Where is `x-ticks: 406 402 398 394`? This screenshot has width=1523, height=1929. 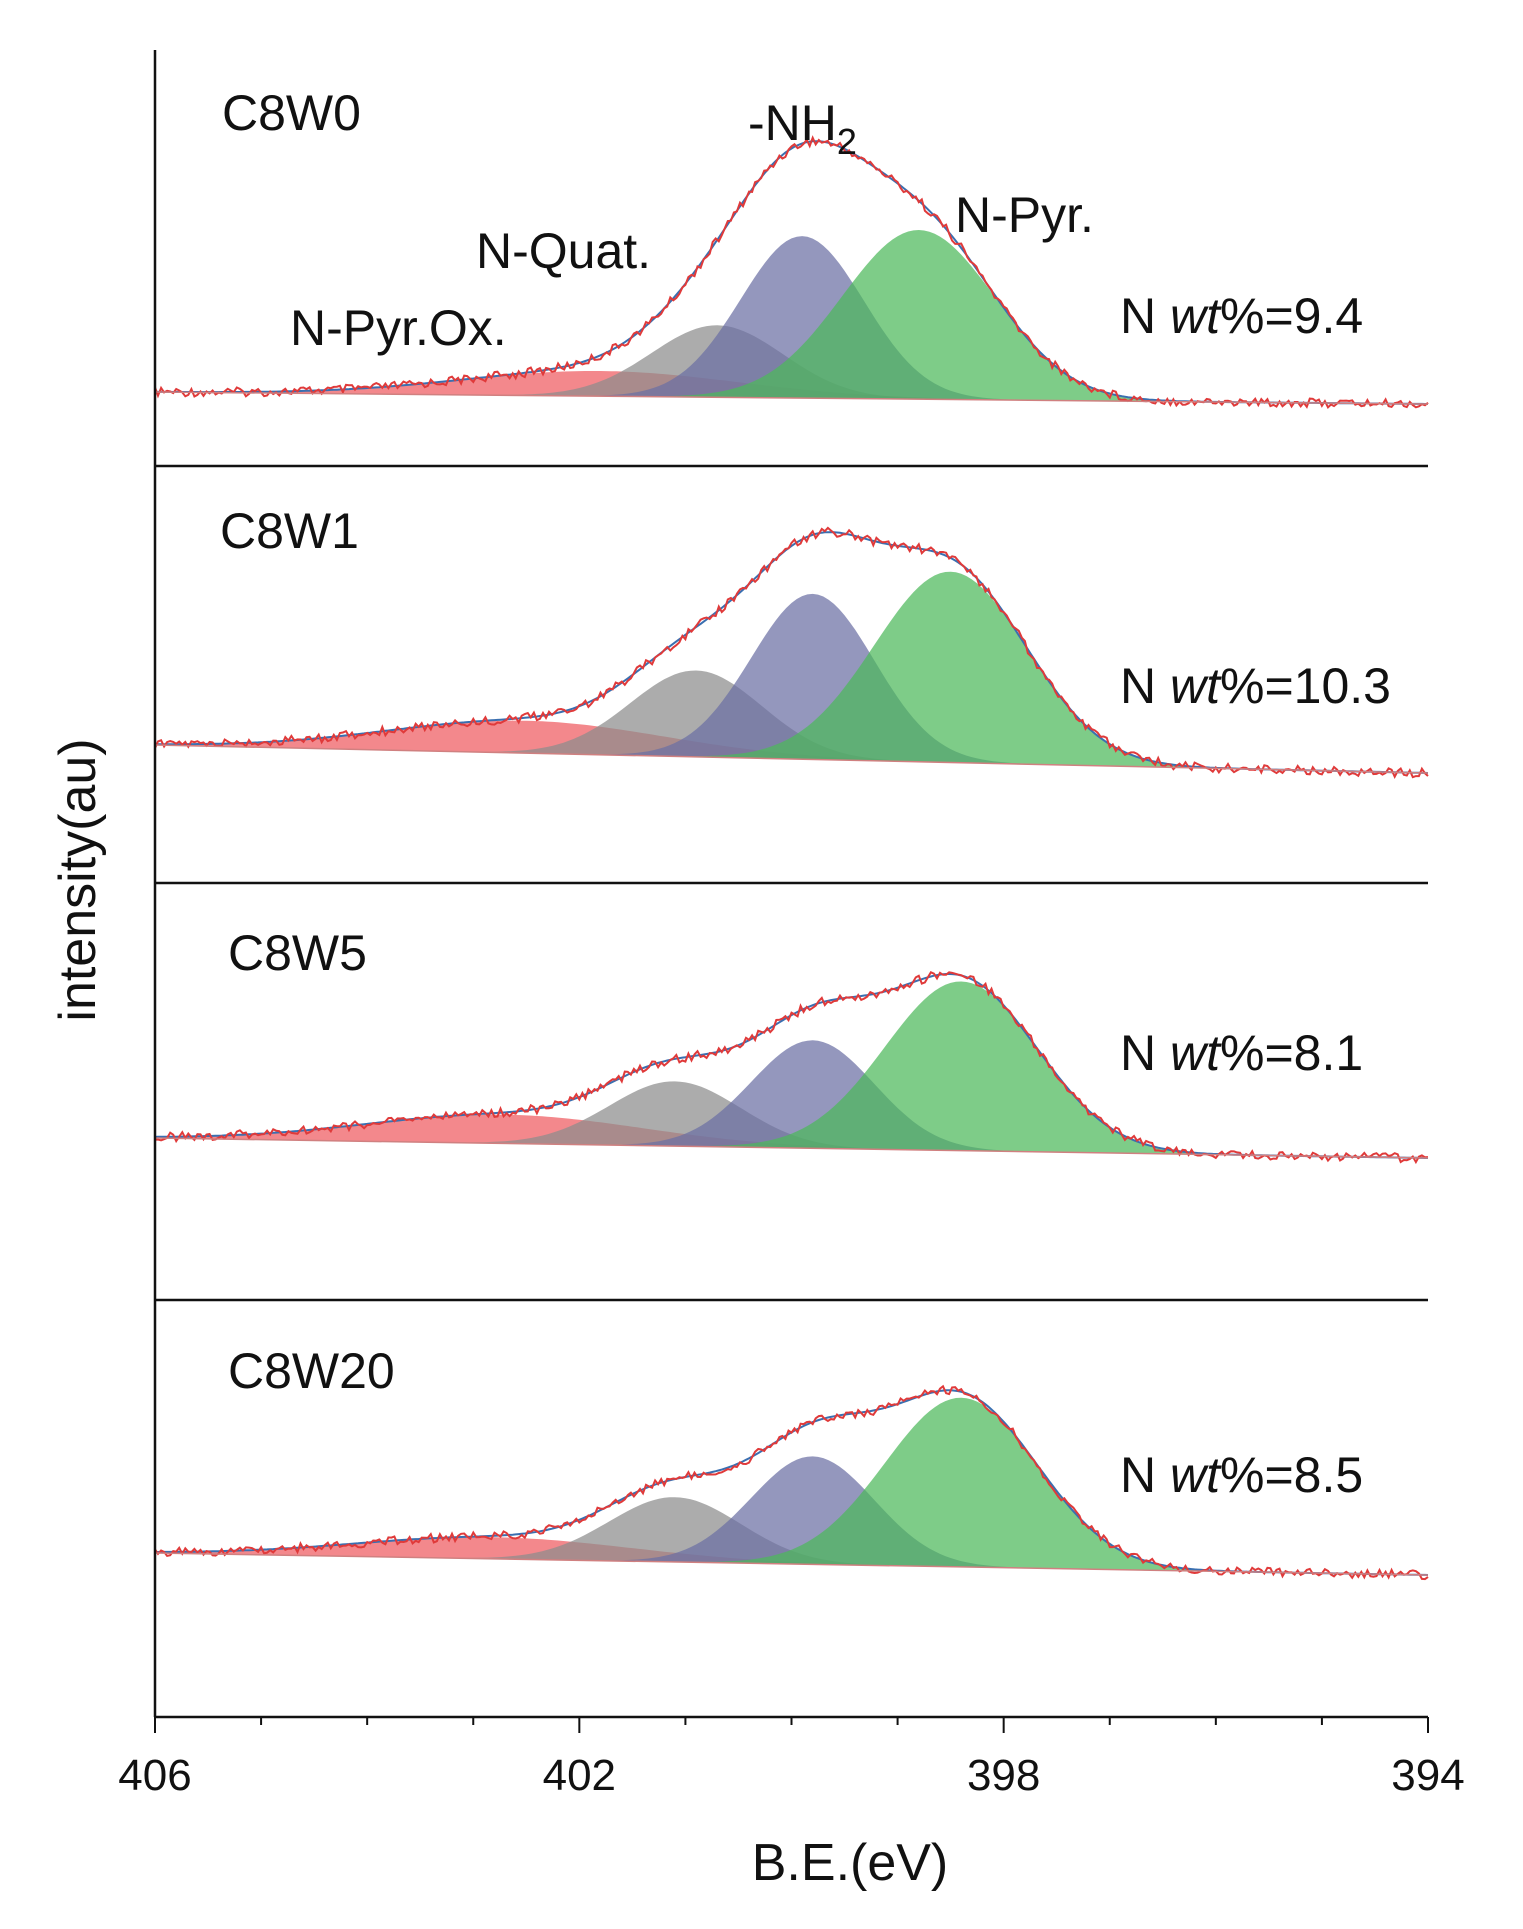 x-ticks: 406 402 398 394 is located at coordinates (791, 1758).